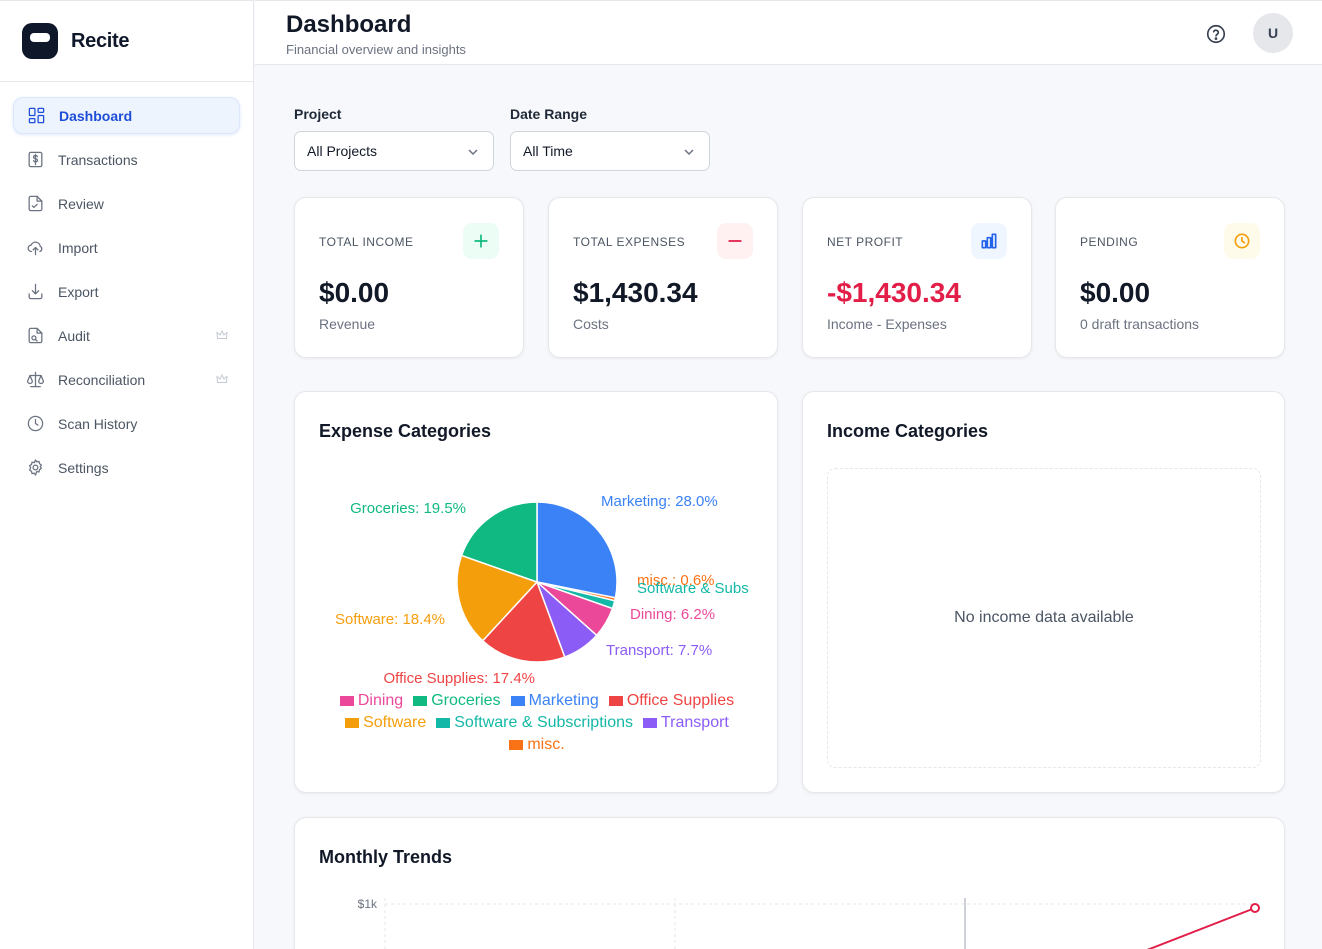 The height and width of the screenshot is (949, 1322). What do you see at coordinates (887, 324) in the screenshot?
I see `stat-sub: Income - Expenses` at bounding box center [887, 324].